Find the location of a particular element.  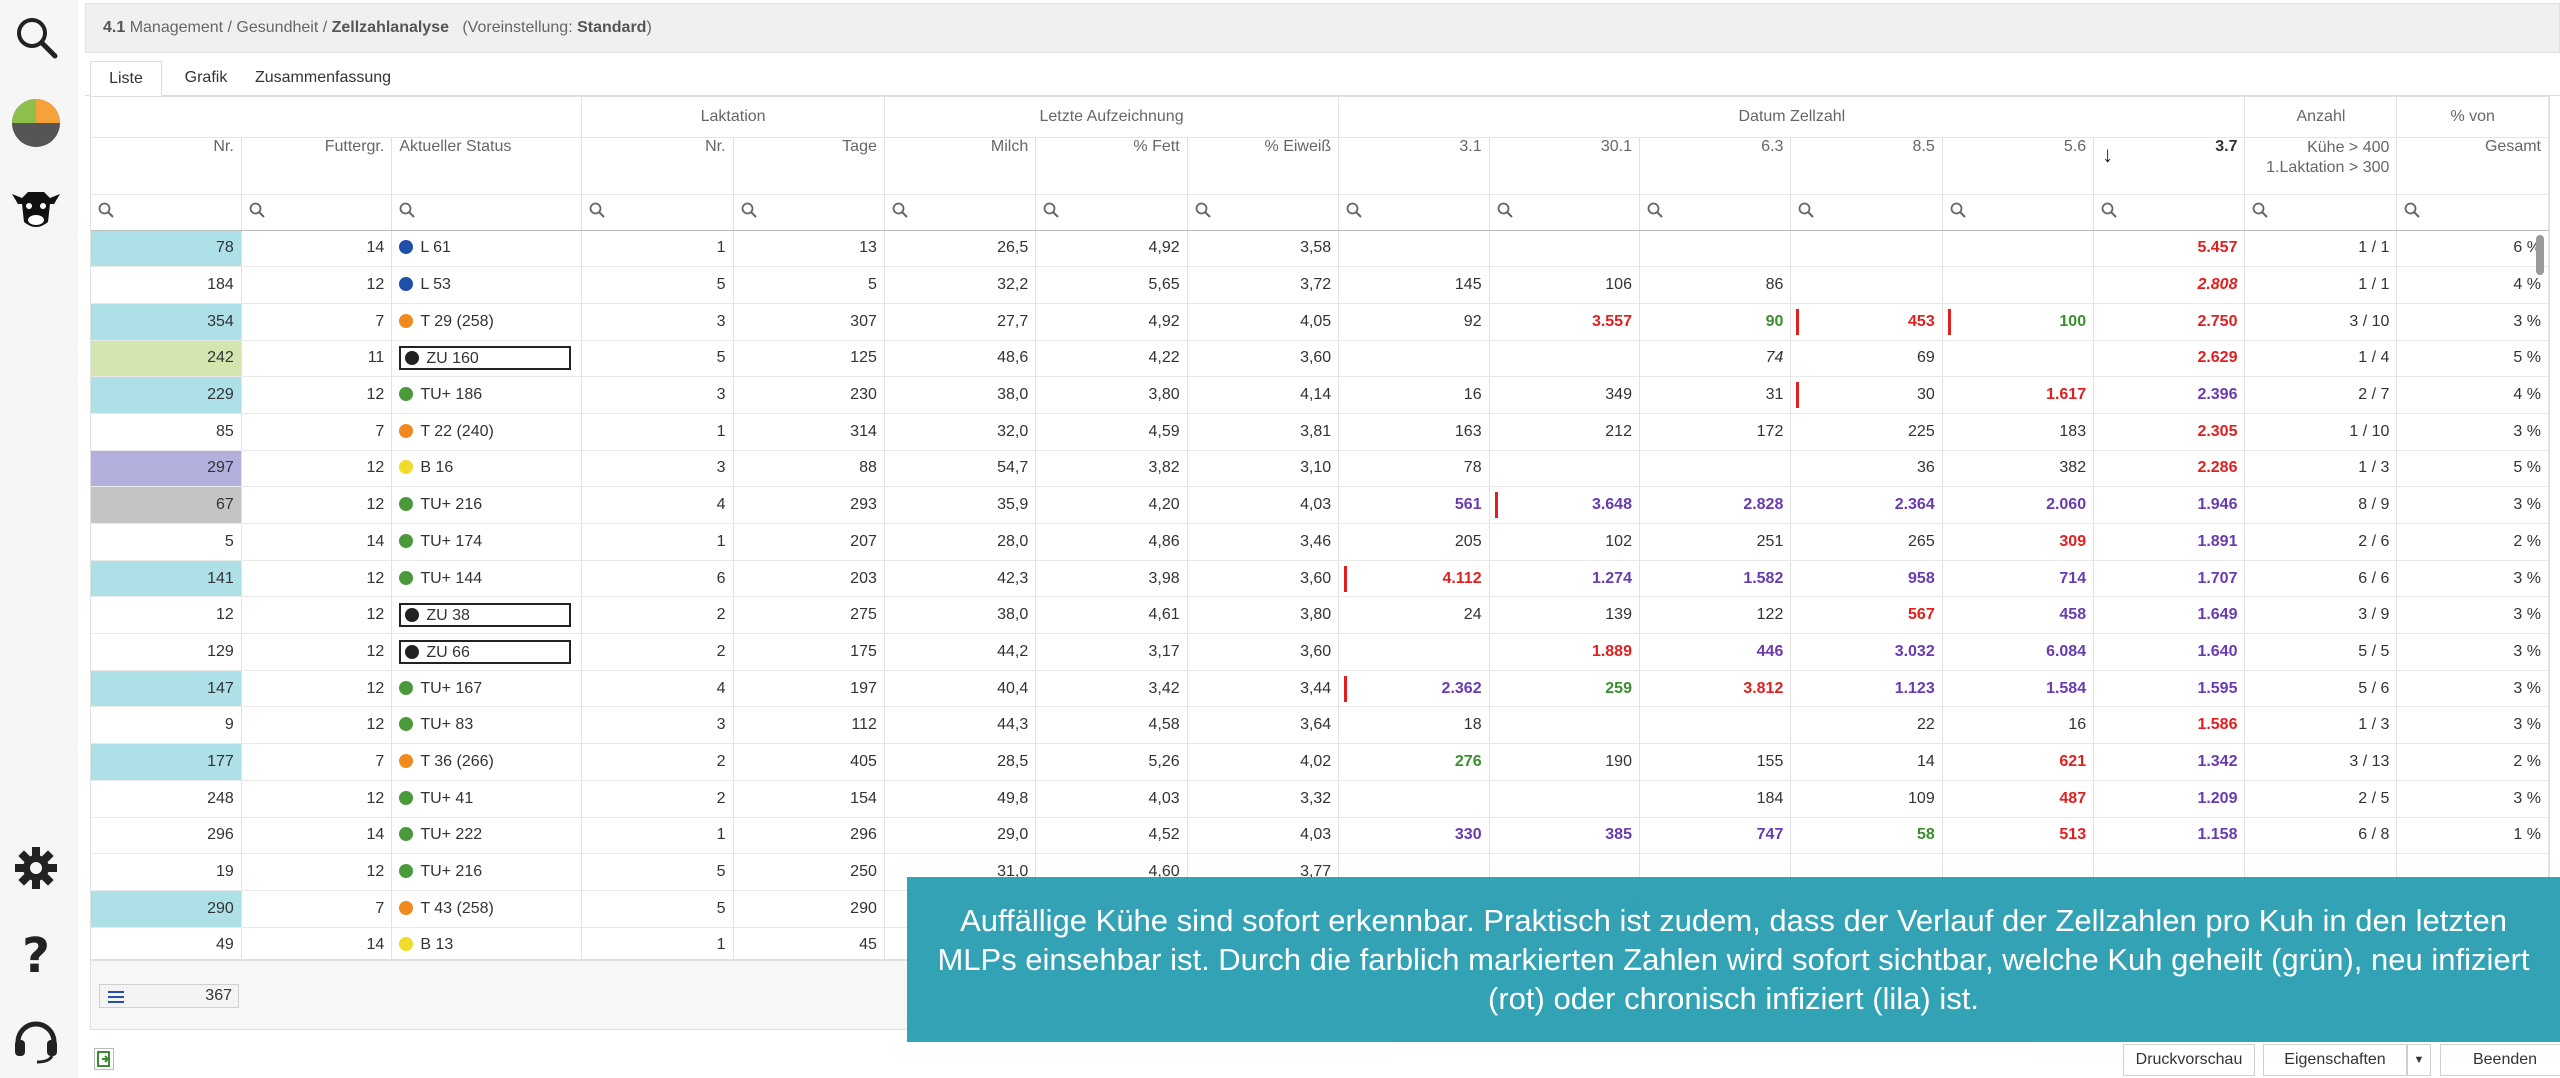

cell-count-cell: 122 is located at coordinates (1715, 615).